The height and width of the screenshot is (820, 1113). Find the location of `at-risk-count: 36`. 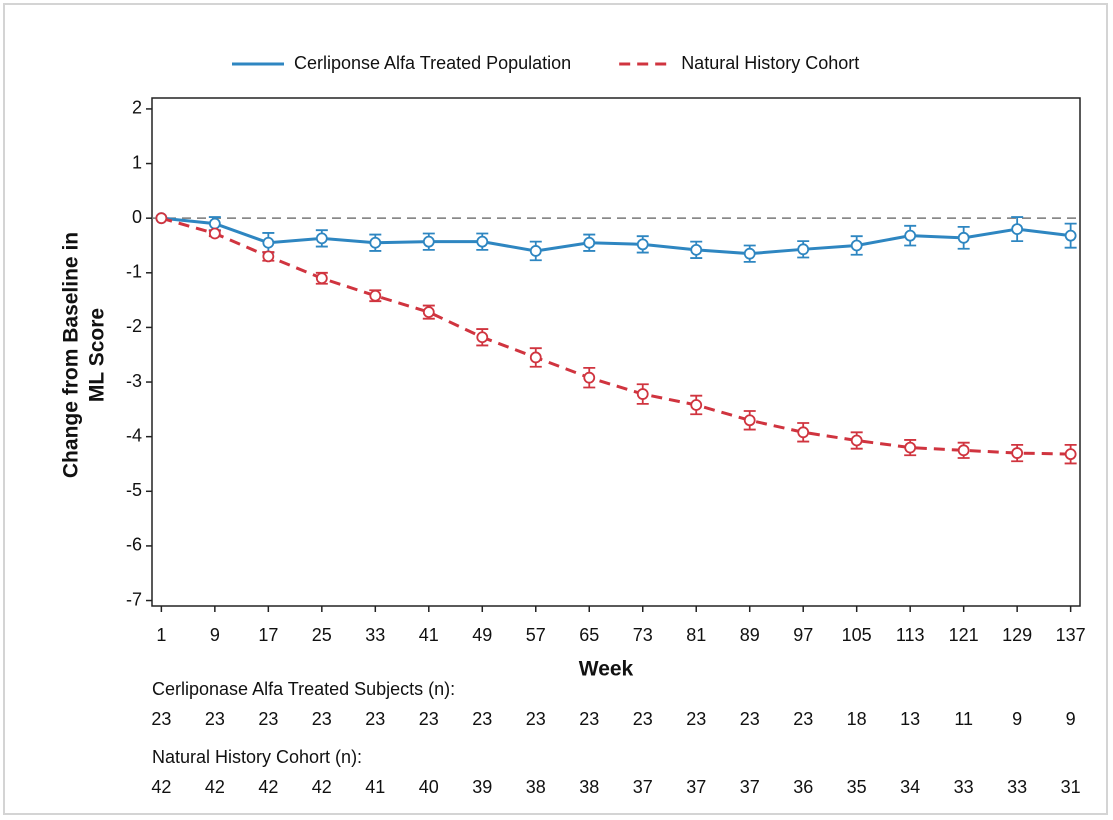

at-risk-count: 36 is located at coordinates (803, 787).